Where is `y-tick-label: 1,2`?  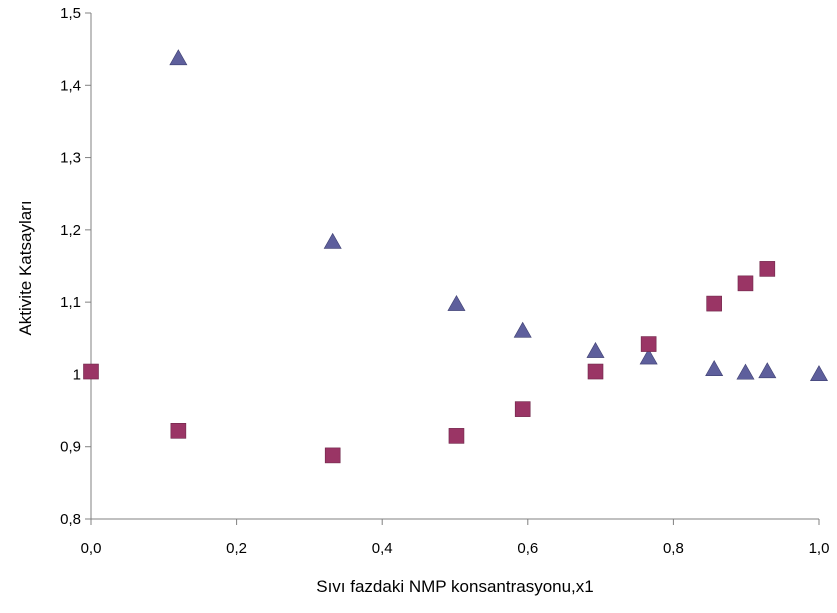 y-tick-label: 1,2 is located at coordinates (70, 230).